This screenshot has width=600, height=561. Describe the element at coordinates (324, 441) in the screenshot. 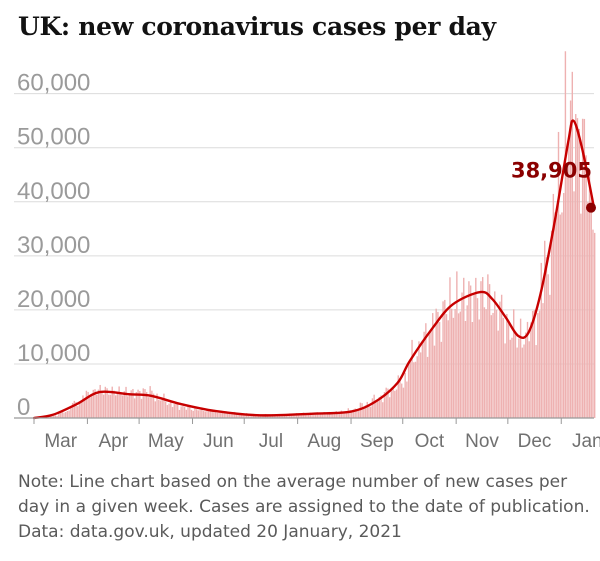

I see `x-tick-label: Aug` at that location.